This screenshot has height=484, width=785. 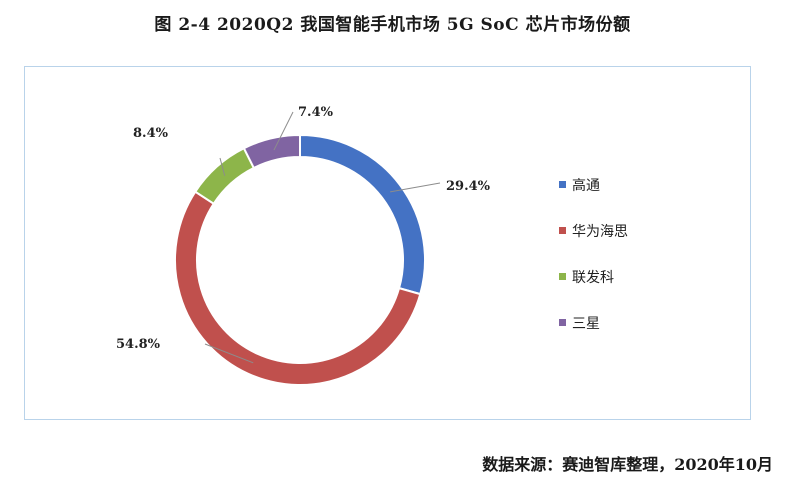 I want to click on chart-title: 图 2-4 2020Q2 我国智能手机市场 5G SoC 芯片市场份额, so click(x=392, y=25).